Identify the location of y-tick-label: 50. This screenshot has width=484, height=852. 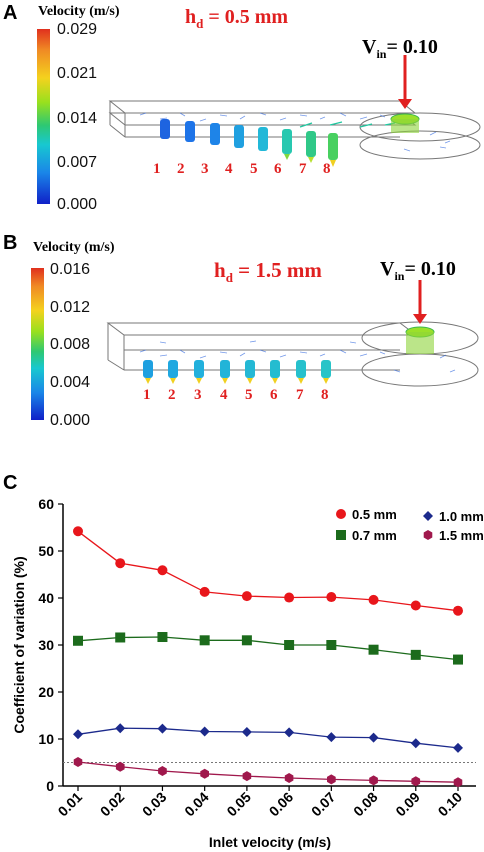
(46, 551).